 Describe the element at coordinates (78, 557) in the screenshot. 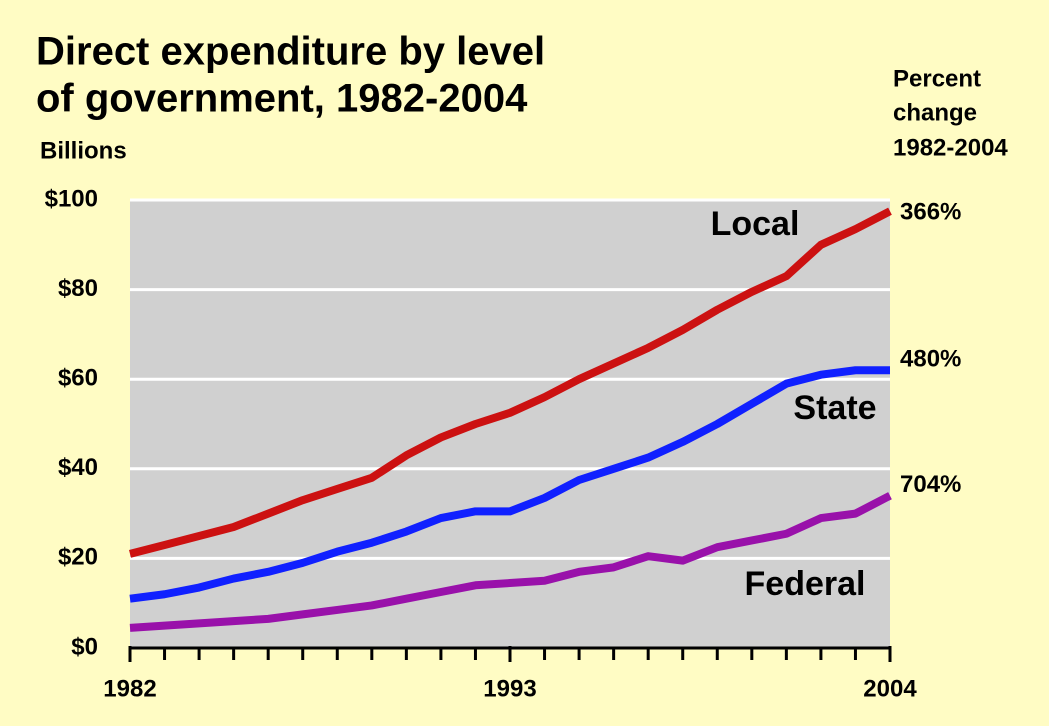

I see `y-tick-label: $20` at that location.